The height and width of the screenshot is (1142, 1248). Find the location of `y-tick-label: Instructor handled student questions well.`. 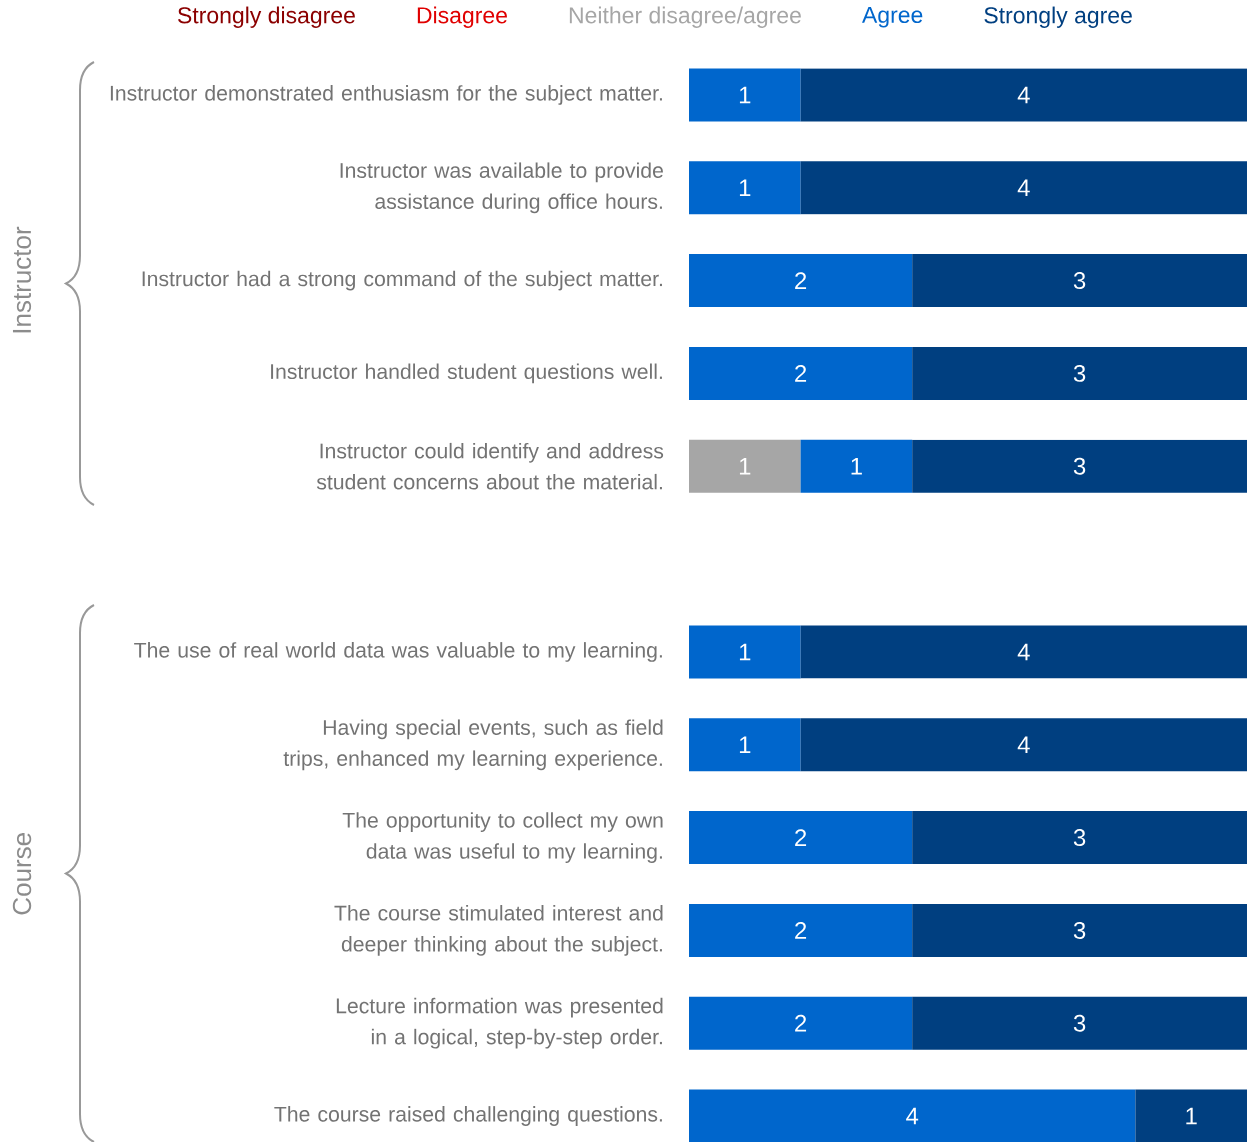

y-tick-label: Instructor handled student questions well. is located at coordinates (466, 373).